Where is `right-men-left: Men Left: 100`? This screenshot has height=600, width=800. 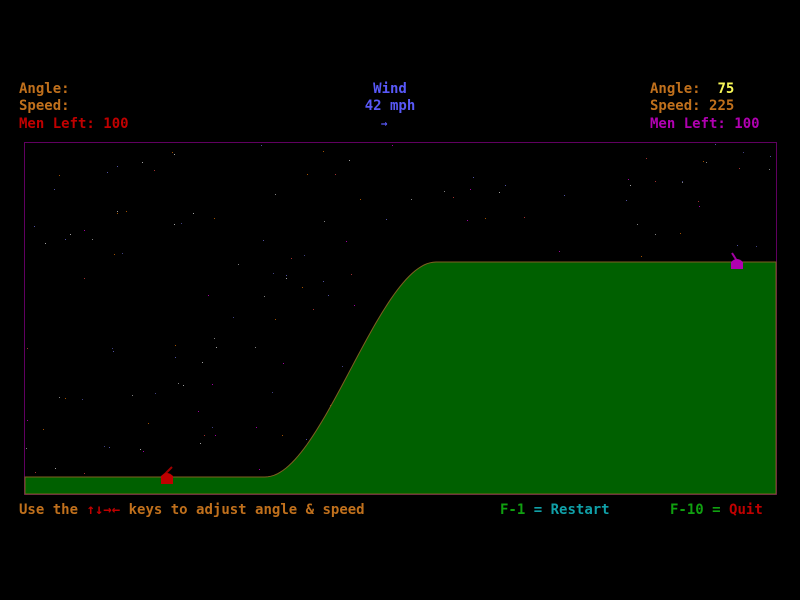 right-men-left: Men Left: 100 is located at coordinates (705, 124).